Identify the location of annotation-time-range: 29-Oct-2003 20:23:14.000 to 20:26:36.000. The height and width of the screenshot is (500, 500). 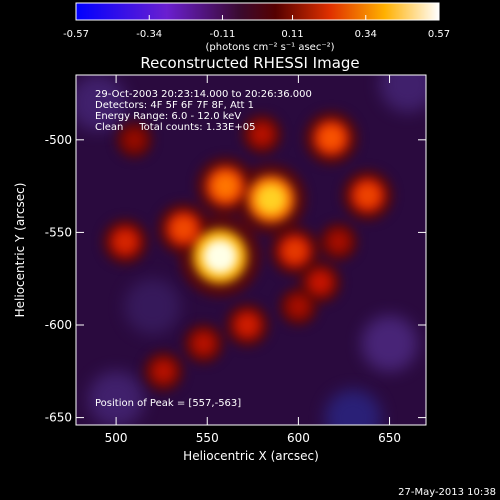
(203, 94).